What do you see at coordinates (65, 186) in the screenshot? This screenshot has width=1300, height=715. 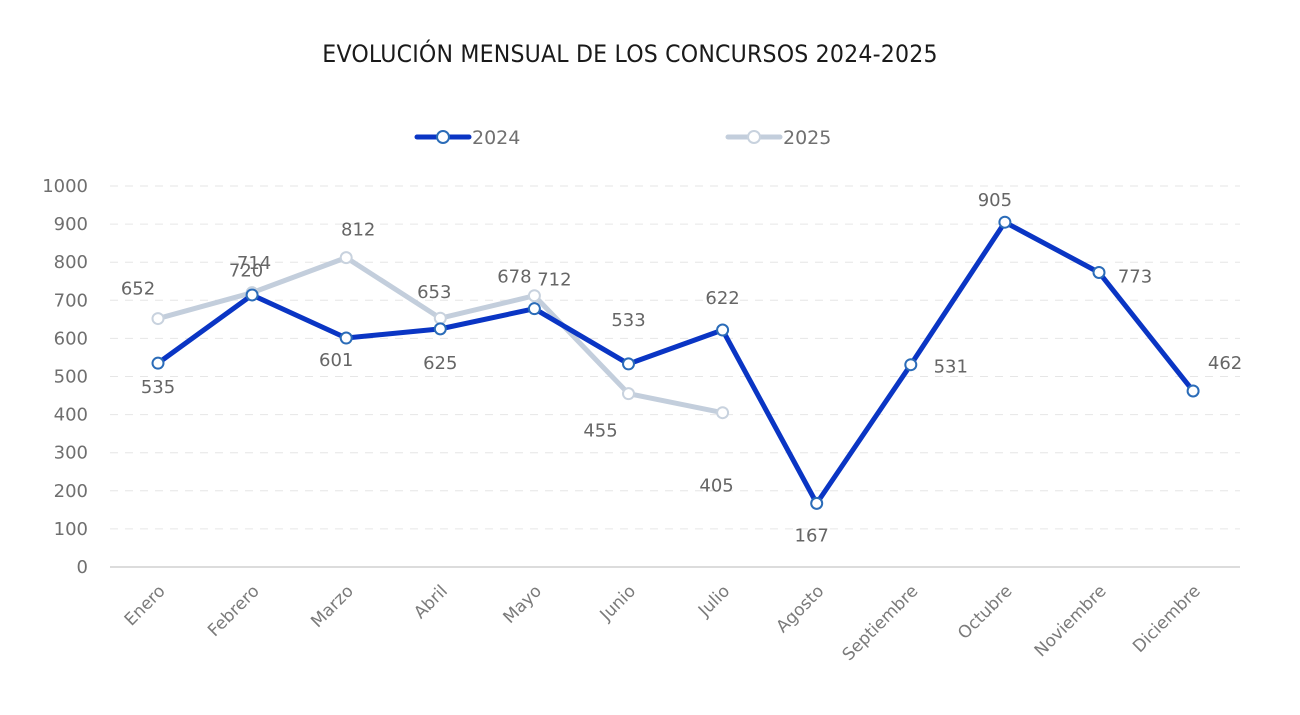 I see `y-tick-label: 1000` at bounding box center [65, 186].